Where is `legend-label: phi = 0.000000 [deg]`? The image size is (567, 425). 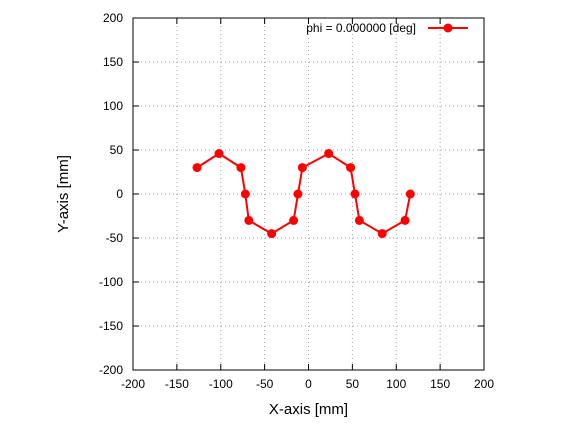 legend-label: phi = 0.000000 [deg] is located at coordinates (361, 28).